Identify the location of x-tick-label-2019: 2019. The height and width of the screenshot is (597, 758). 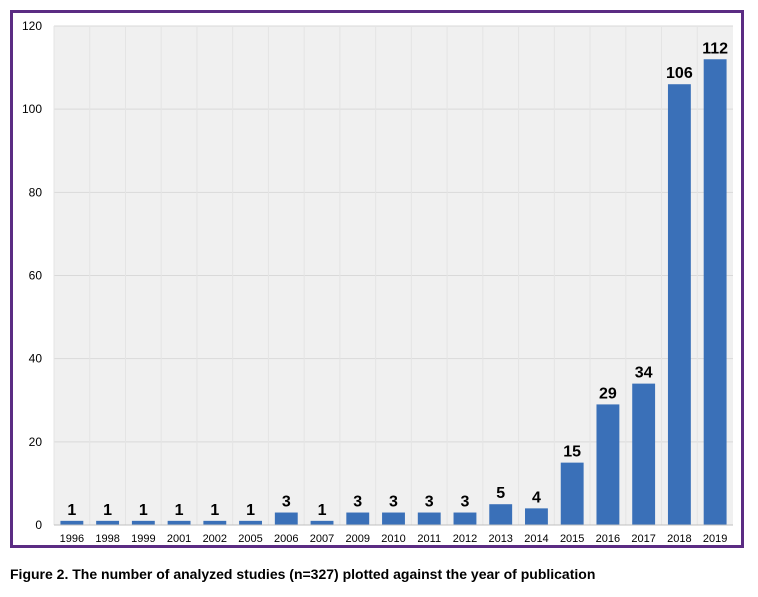
(715, 539).